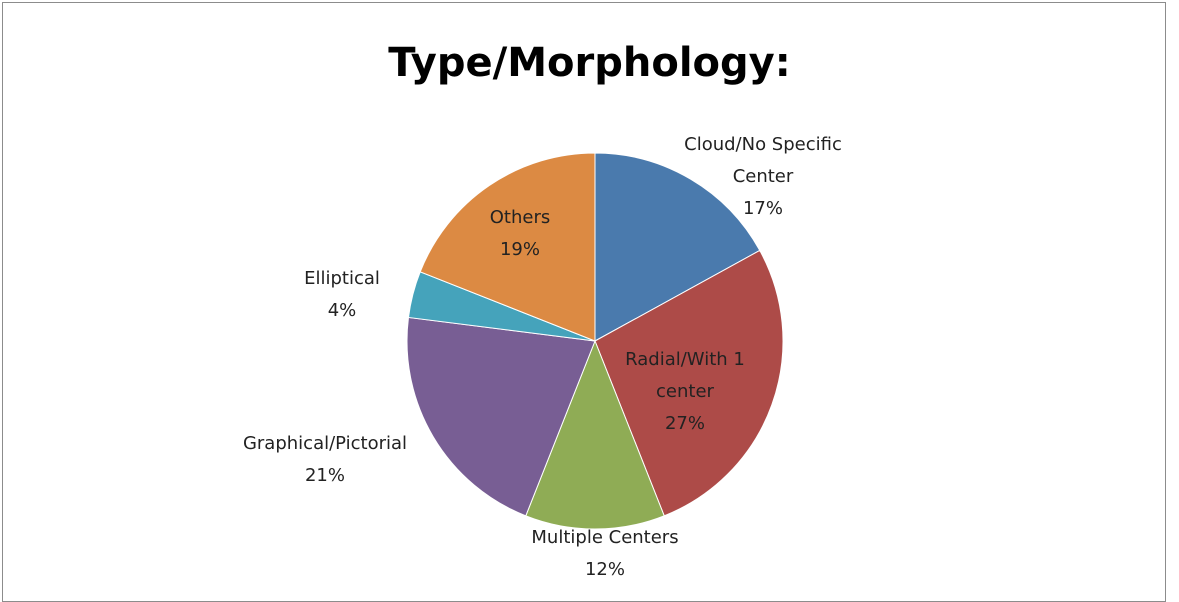 The height and width of the screenshot is (602, 1179). Describe the element at coordinates (520, 234) in the screenshot. I see `data-label: Others 19%` at that location.